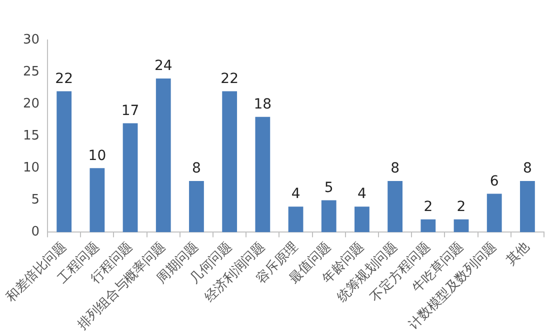 The image size is (554, 335). I want to click on data-label: 24, so click(163, 66).